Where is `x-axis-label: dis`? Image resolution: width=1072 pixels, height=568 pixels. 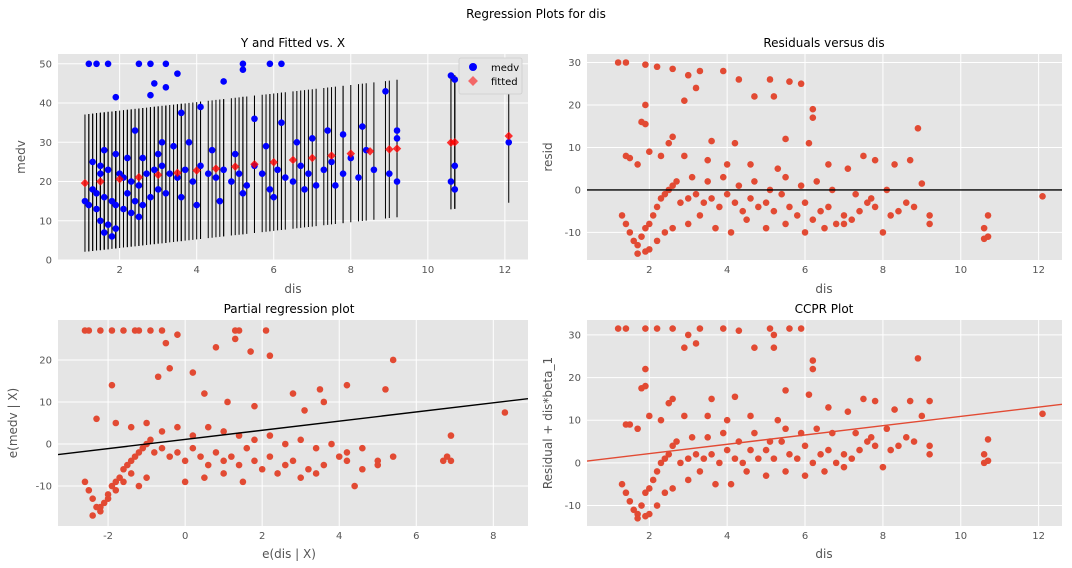
x-axis-label: dis is located at coordinates (292, 289).